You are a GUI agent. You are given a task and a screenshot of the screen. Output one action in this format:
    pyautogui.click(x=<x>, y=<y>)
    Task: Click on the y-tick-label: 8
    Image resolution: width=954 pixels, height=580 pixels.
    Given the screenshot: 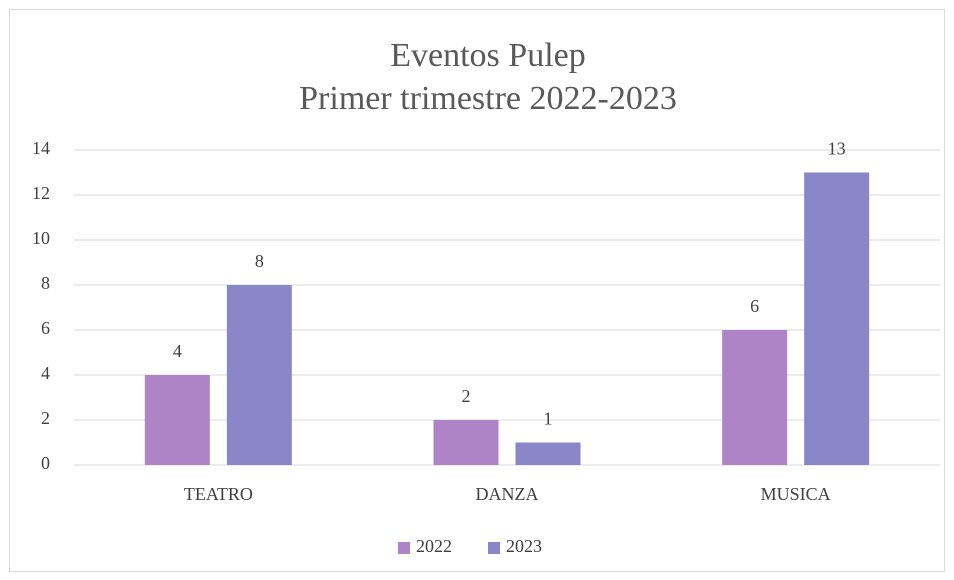 What is the action you would take?
    pyautogui.click(x=45, y=283)
    